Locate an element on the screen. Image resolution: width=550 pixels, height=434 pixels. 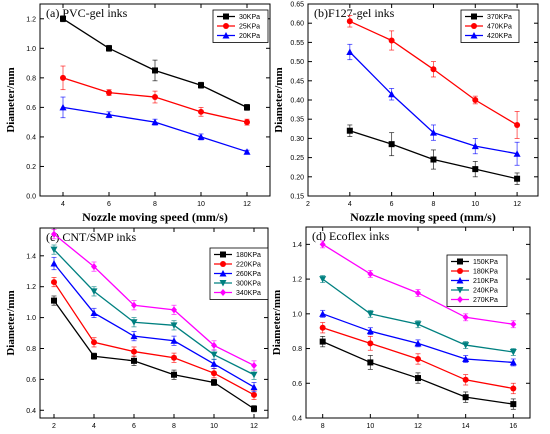
y-tick-label: 0.20 is located at coordinates (297, 177).